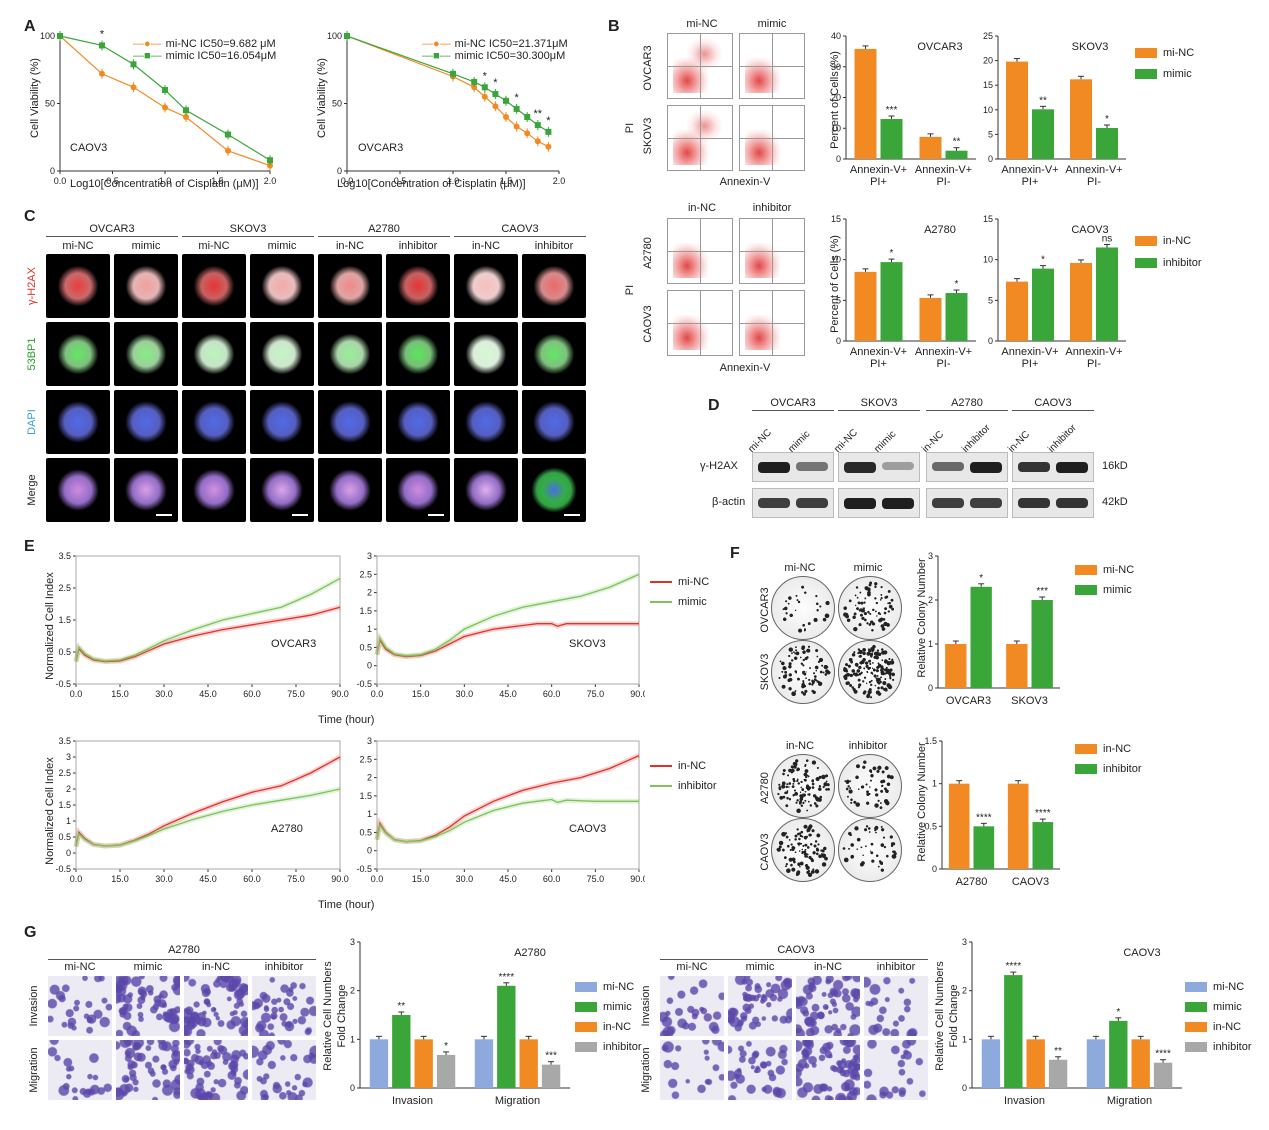  Describe the element at coordinates (50, 811) in the screenshot. I see `e-ylabel-bottom: Normalized Cell Index` at that location.